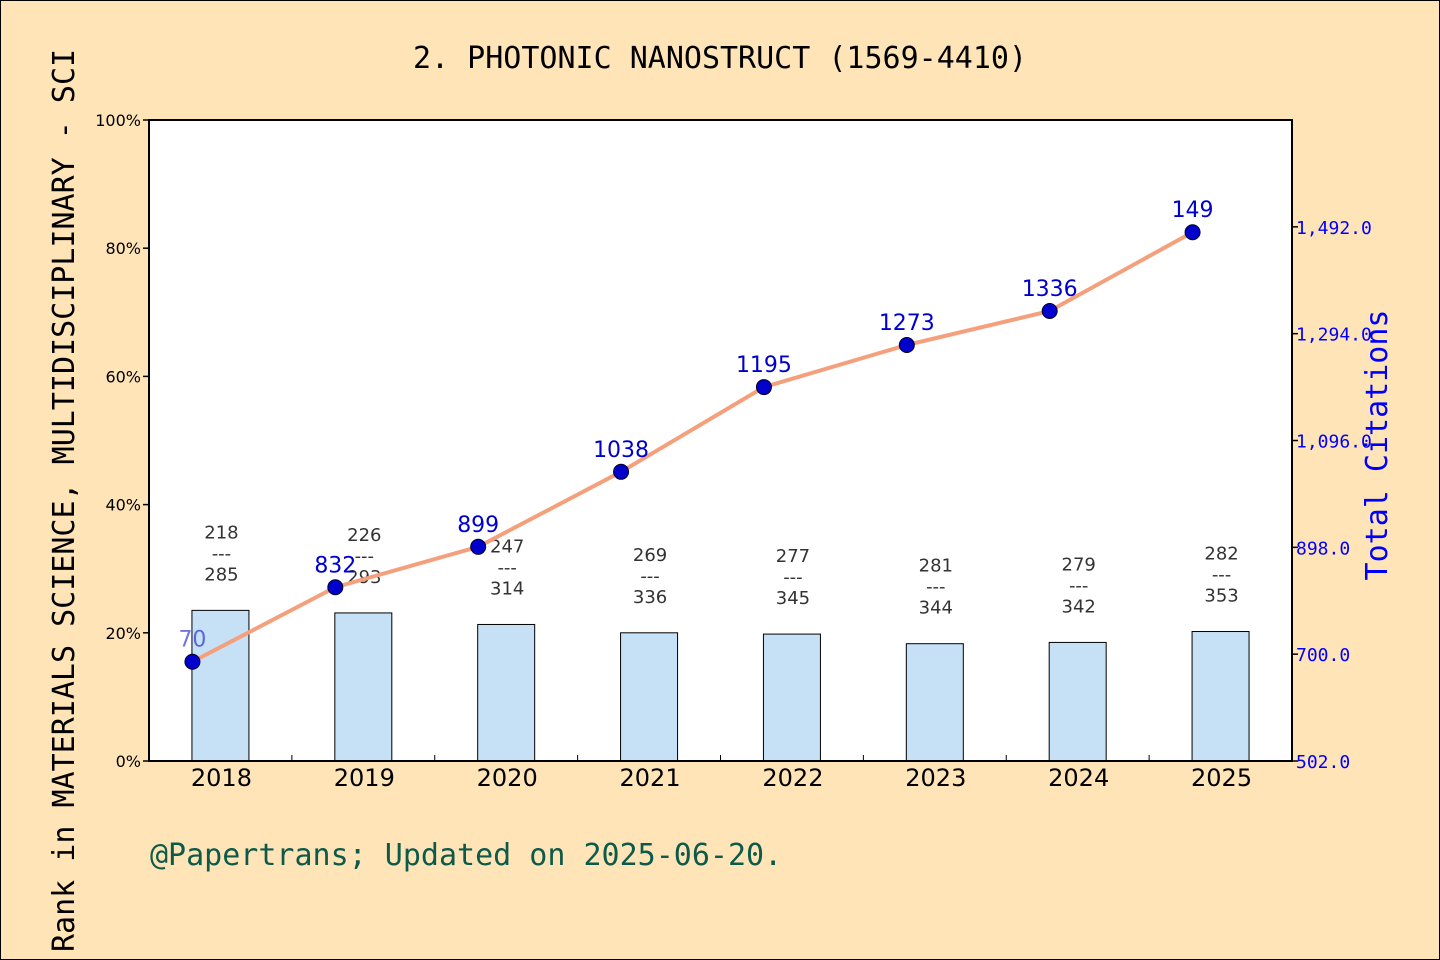 This screenshot has height=960, width=1440. What do you see at coordinates (363, 687) in the screenshot?
I see `bar-2019` at bounding box center [363, 687].